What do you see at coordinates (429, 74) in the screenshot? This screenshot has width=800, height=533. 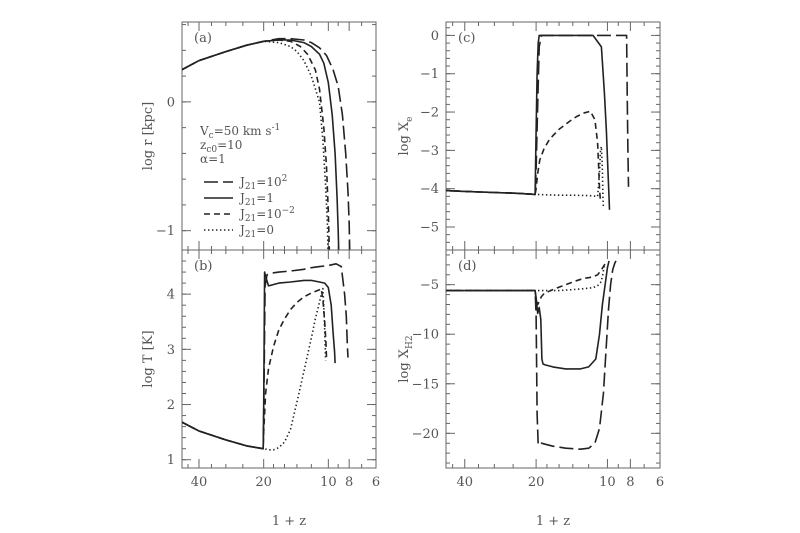 I see `panel-c-ytick-label: −1` at bounding box center [429, 74].